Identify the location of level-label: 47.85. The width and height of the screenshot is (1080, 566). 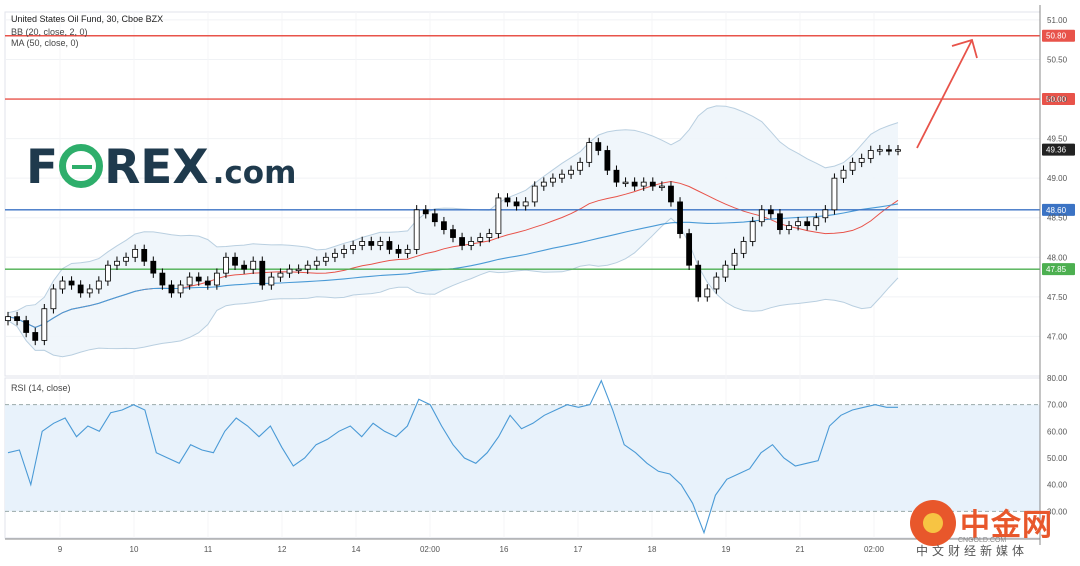
(1056, 269).